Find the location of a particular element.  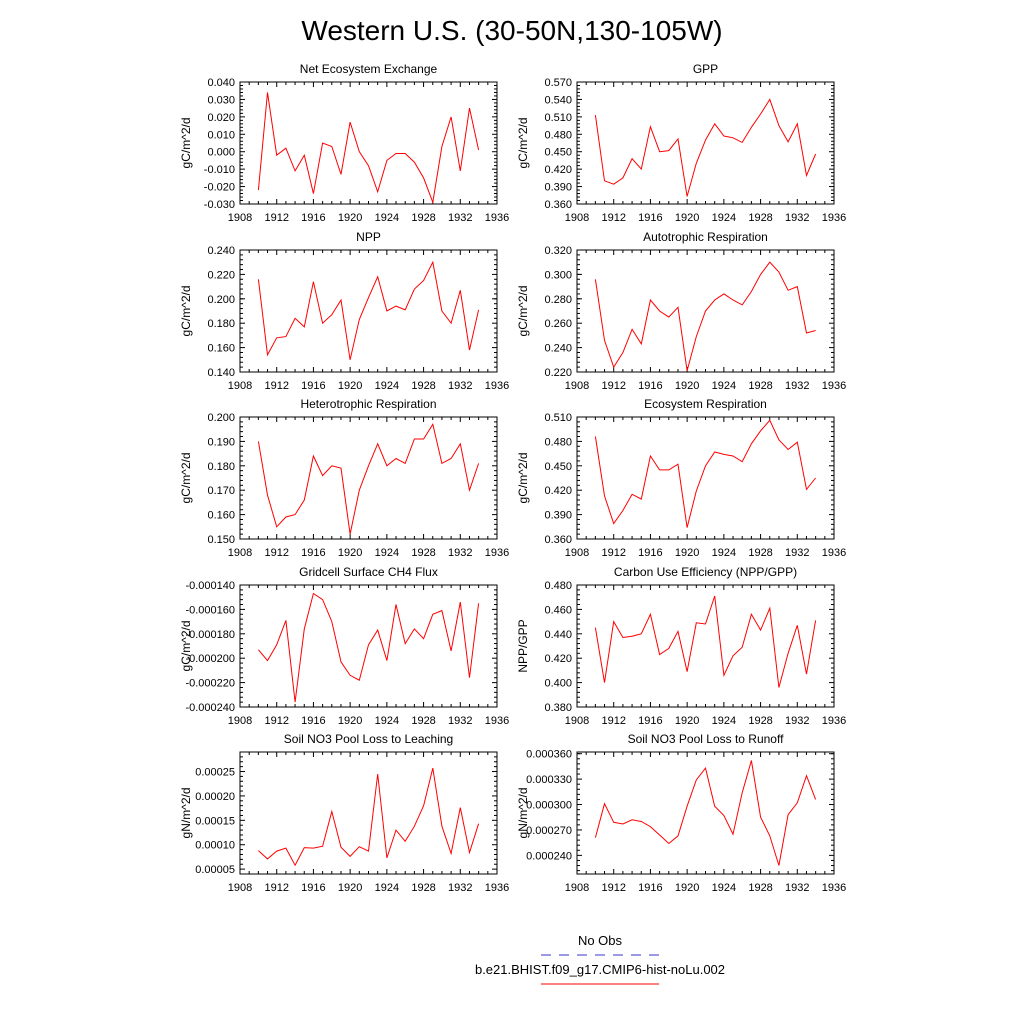

y-tick-label: 0.00015 is located at coordinates (215, 821).